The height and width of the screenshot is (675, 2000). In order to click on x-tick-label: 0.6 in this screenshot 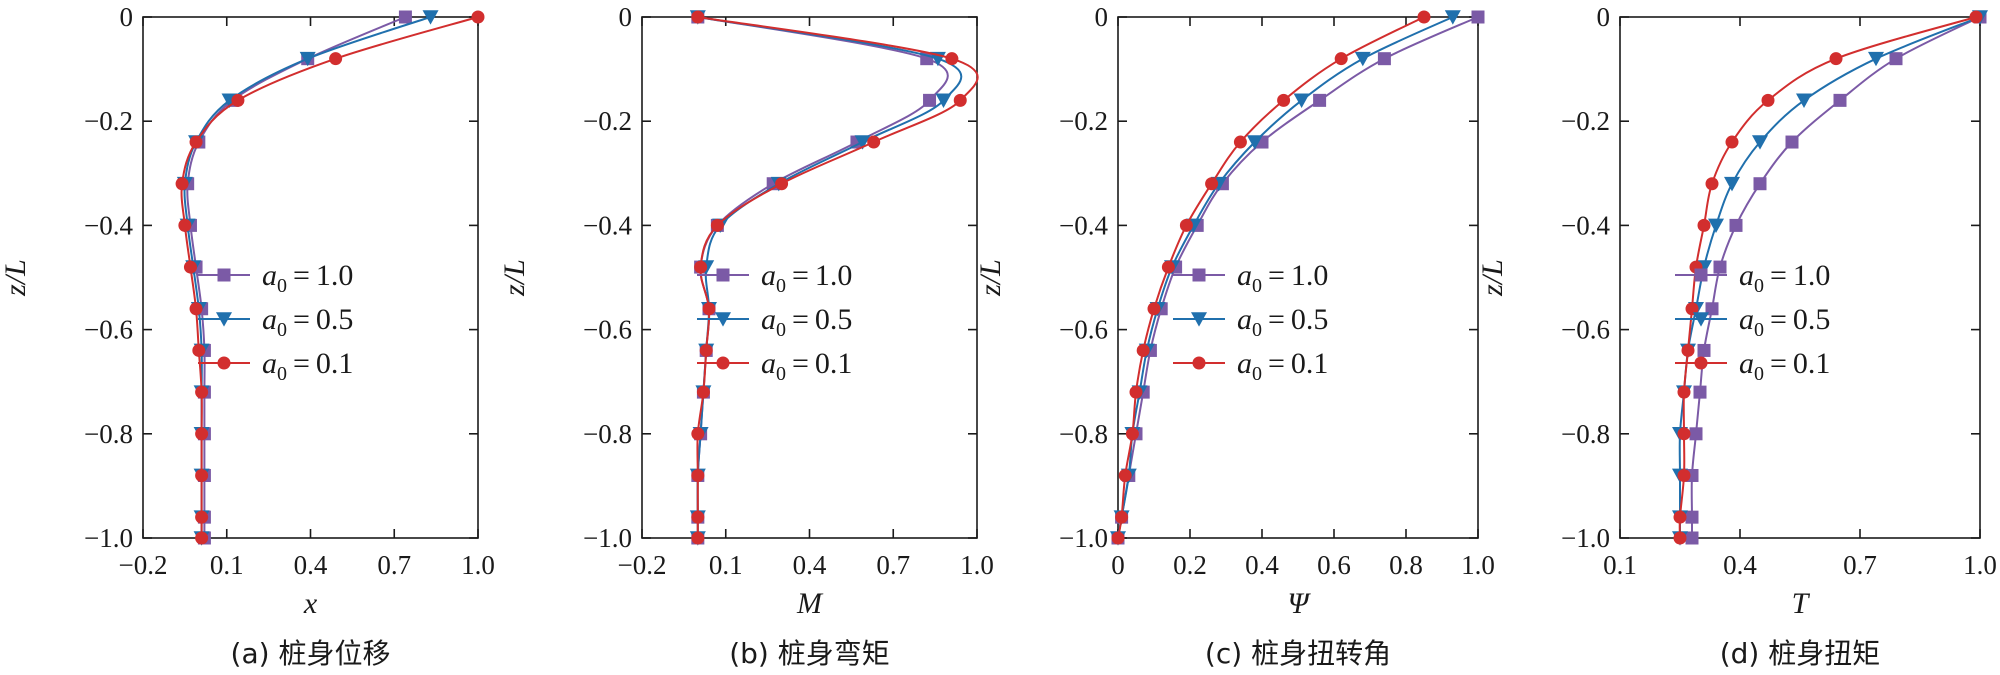, I will do `click(1334, 565)`.